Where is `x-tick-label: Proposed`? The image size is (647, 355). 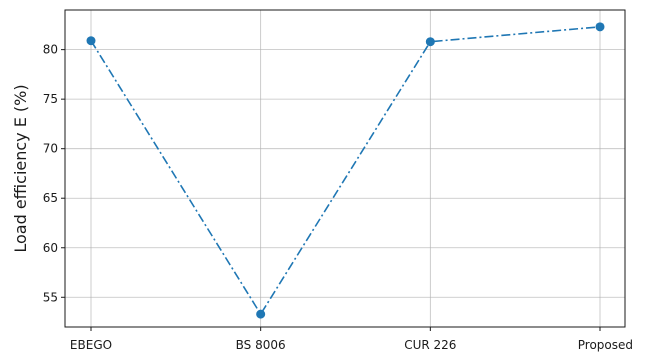 x-tick-label: Proposed is located at coordinates (605, 345).